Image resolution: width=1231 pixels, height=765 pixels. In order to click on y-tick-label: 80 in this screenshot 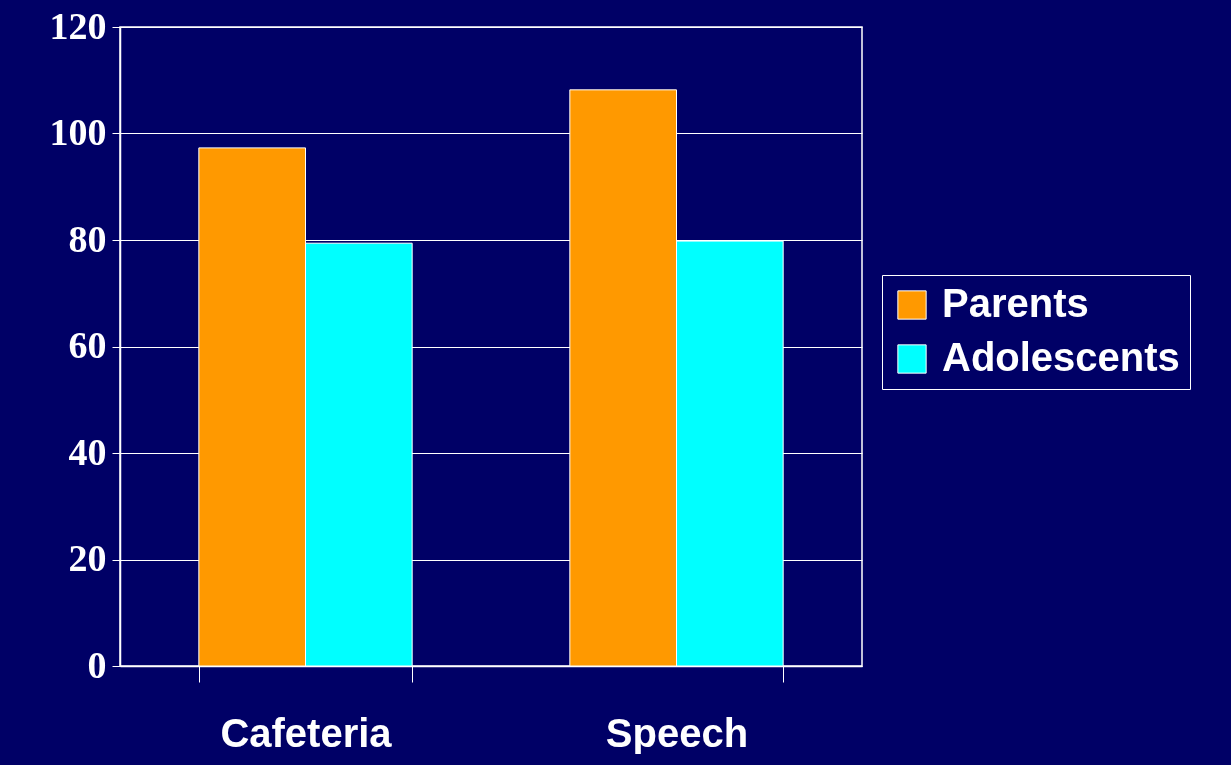, I will do `click(87, 238)`.